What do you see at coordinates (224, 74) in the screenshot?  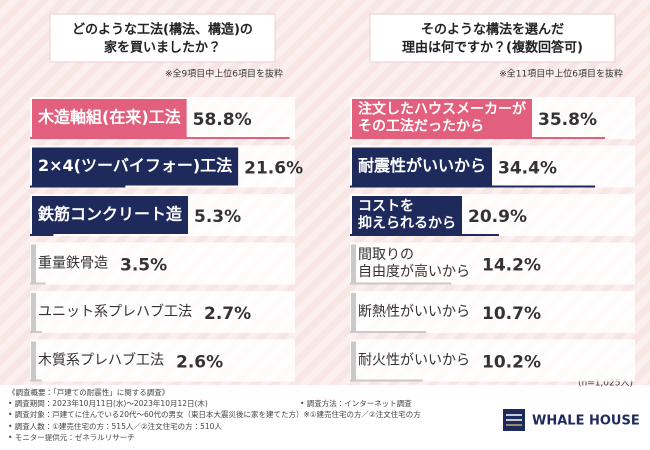 I see `chart-note: ※全9項目中上位6項目を抜粋` at bounding box center [224, 74].